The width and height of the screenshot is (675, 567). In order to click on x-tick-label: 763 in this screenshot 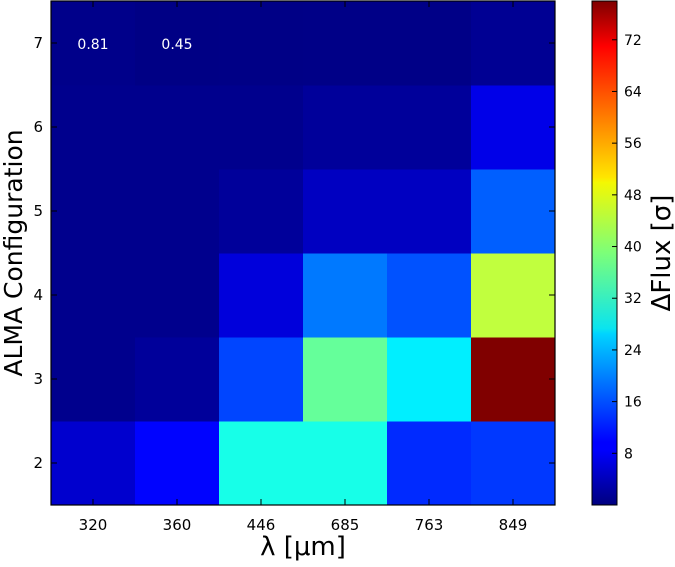, I will do `click(429, 525)`.